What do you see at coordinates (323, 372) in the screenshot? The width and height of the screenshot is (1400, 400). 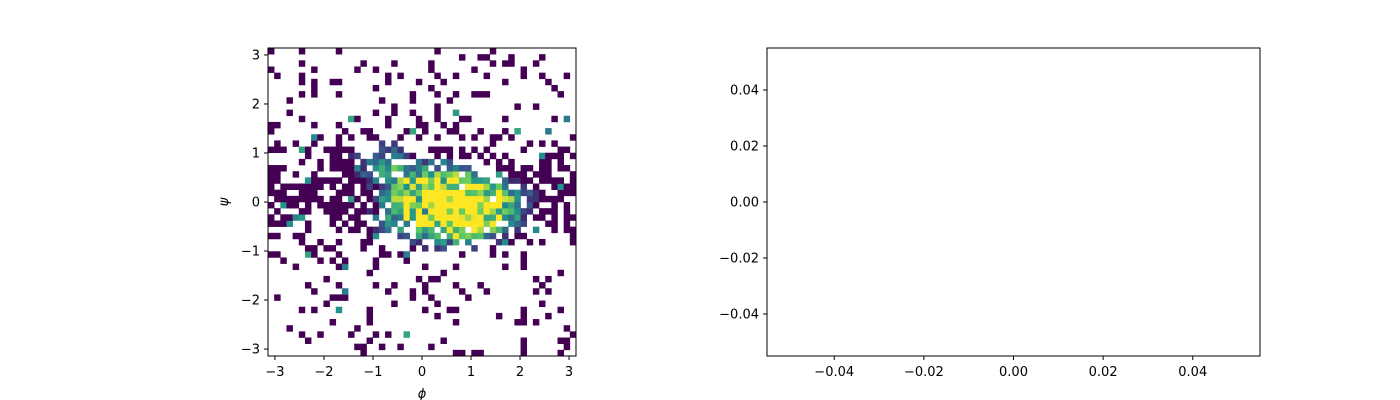 I see `x-tick-label: −2` at bounding box center [323, 372].